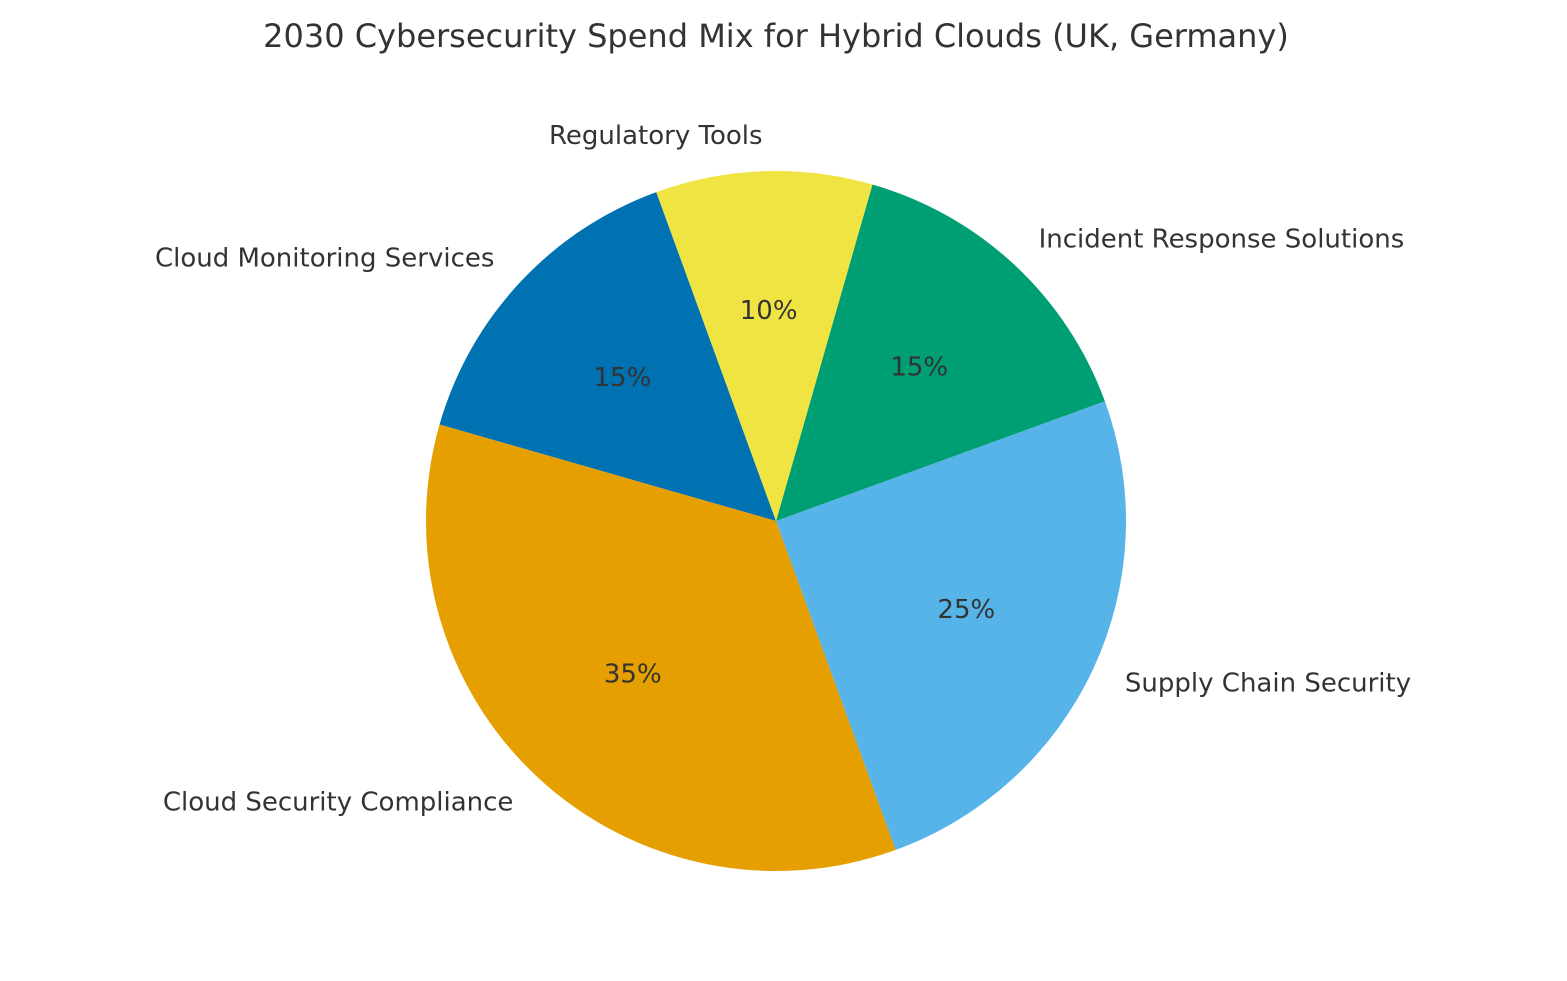 The width and height of the screenshot is (1567, 981). What do you see at coordinates (769, 311) in the screenshot?
I see `pct-label-regulatory-tools: 10%` at bounding box center [769, 311].